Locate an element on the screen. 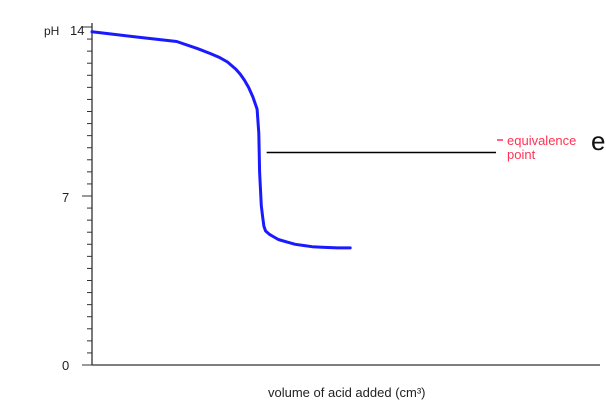  annotation-line-1: equivalence is located at coordinates (541, 140).